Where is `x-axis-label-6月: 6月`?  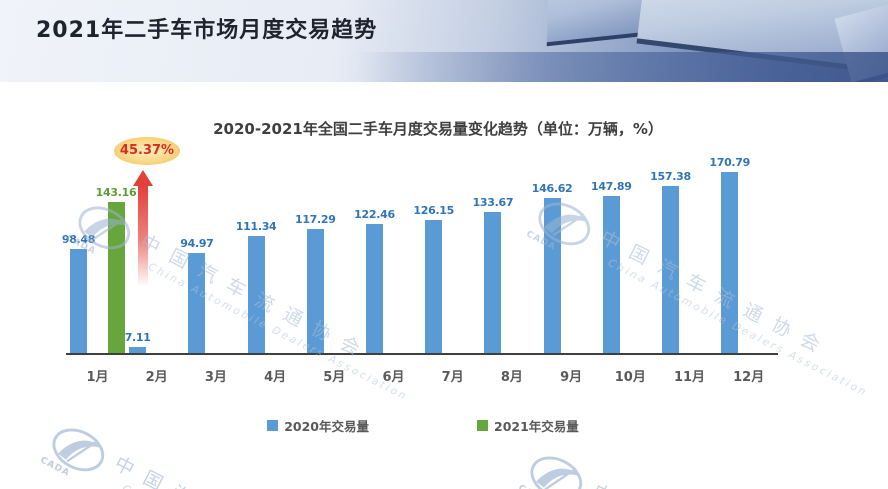 x-axis-label-6月: 6月 is located at coordinates (393, 377).